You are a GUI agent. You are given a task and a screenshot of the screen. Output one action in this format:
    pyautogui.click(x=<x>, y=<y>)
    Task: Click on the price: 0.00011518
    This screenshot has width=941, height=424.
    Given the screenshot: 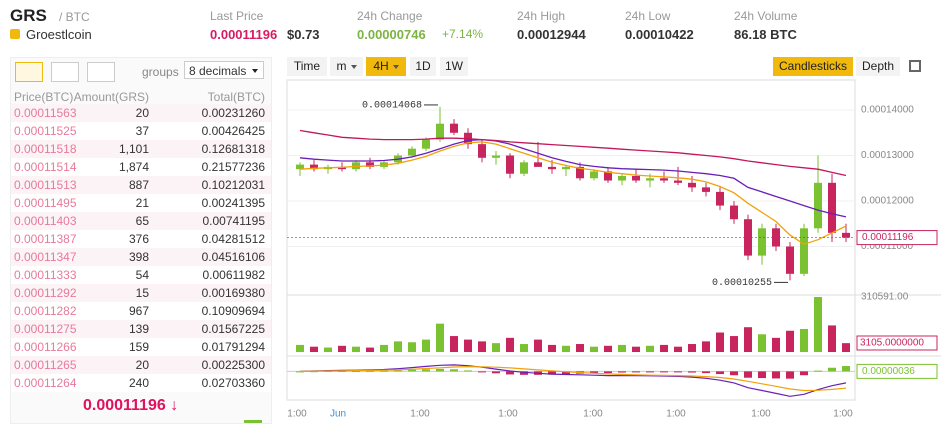 What is the action you would take?
    pyautogui.click(x=45, y=149)
    